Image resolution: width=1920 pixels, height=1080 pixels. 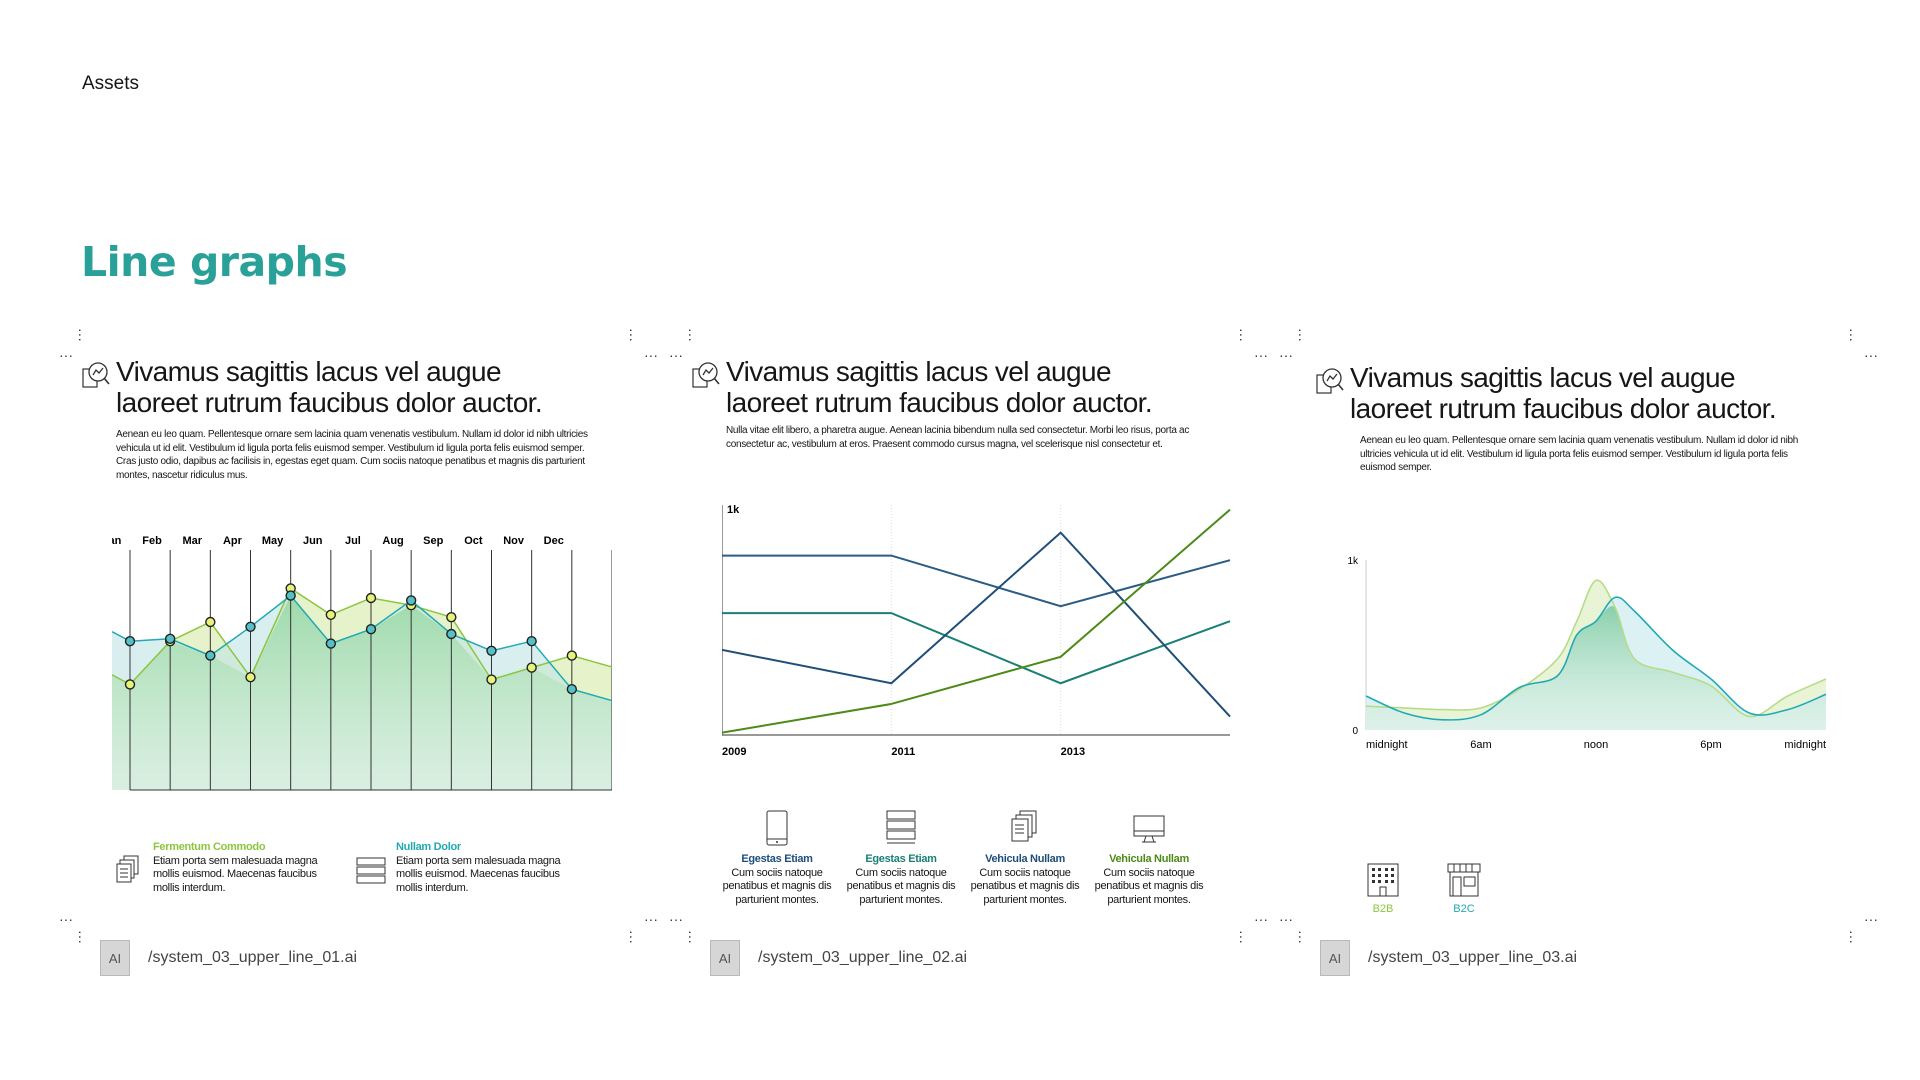 I want to click on month-label: Mar, so click(x=192, y=541).